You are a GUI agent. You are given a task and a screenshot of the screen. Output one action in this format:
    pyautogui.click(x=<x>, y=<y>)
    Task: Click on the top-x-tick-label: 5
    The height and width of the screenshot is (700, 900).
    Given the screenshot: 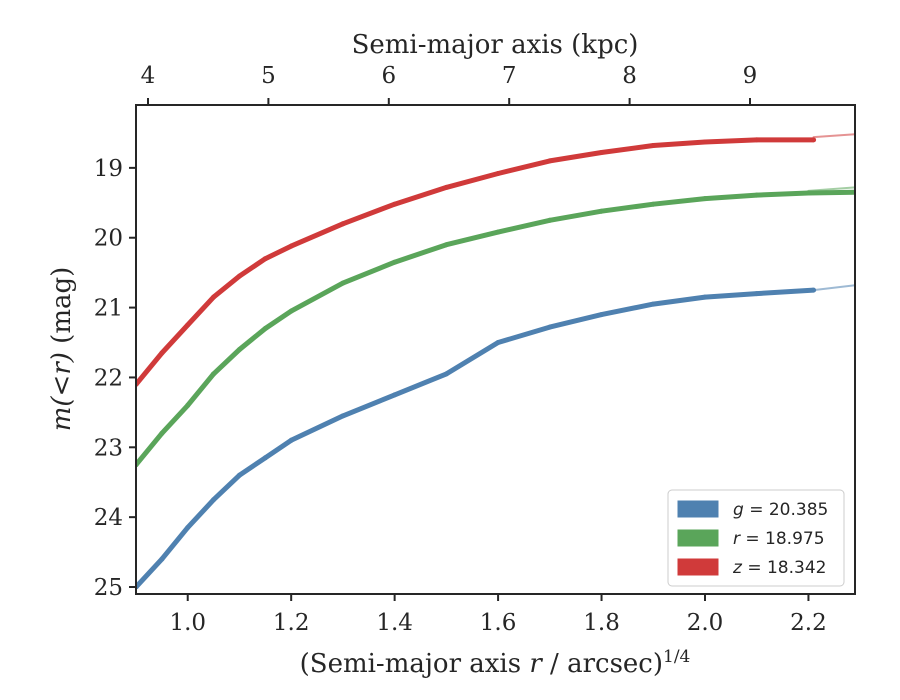 What is the action you would take?
    pyautogui.click(x=268, y=76)
    